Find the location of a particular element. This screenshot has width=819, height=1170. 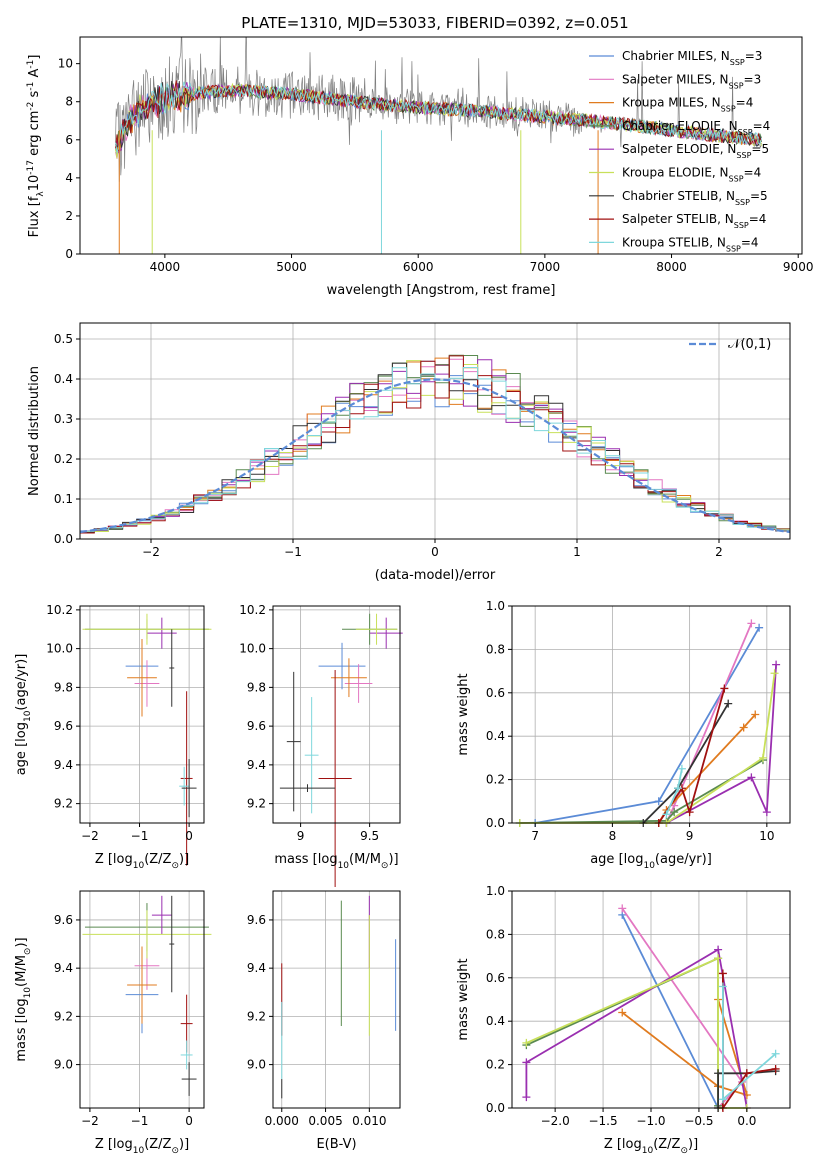

xtick-label: −0.5 is located at coordinates (698, 1121).